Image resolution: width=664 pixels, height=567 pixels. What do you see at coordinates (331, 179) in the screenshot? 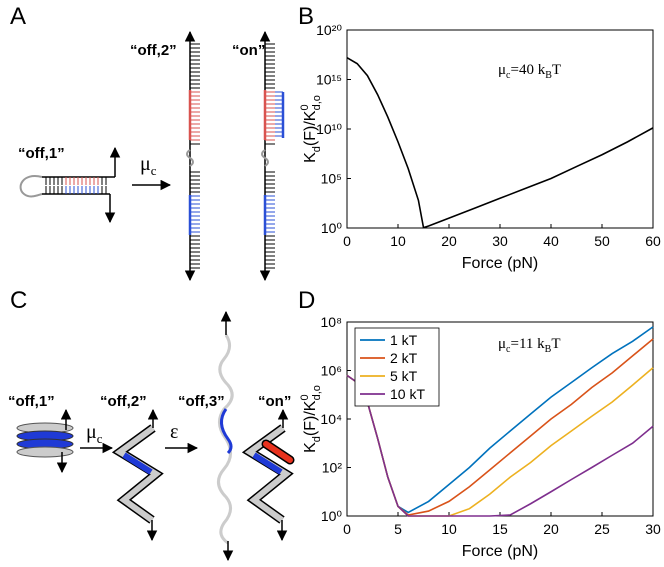
I see `y-tick-label: 10⁵` at bounding box center [331, 179].